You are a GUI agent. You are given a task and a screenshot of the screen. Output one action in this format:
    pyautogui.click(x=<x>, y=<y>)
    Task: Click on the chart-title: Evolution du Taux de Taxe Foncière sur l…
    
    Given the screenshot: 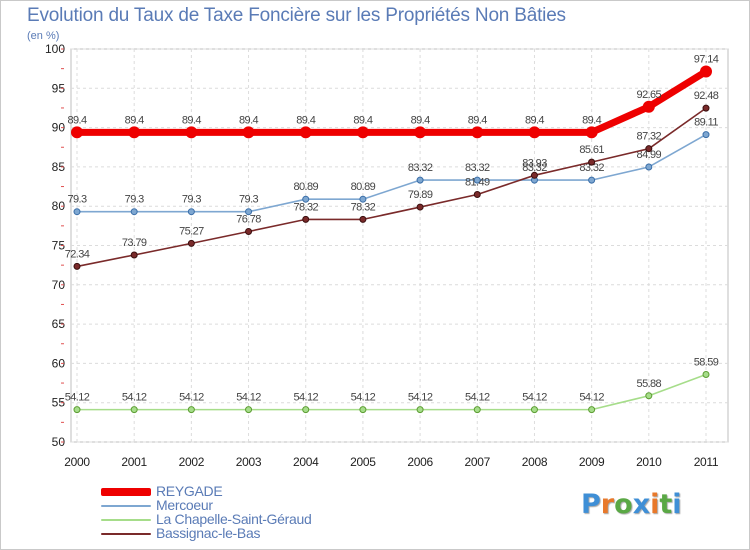 What is the action you would take?
    pyautogui.click(x=296, y=15)
    